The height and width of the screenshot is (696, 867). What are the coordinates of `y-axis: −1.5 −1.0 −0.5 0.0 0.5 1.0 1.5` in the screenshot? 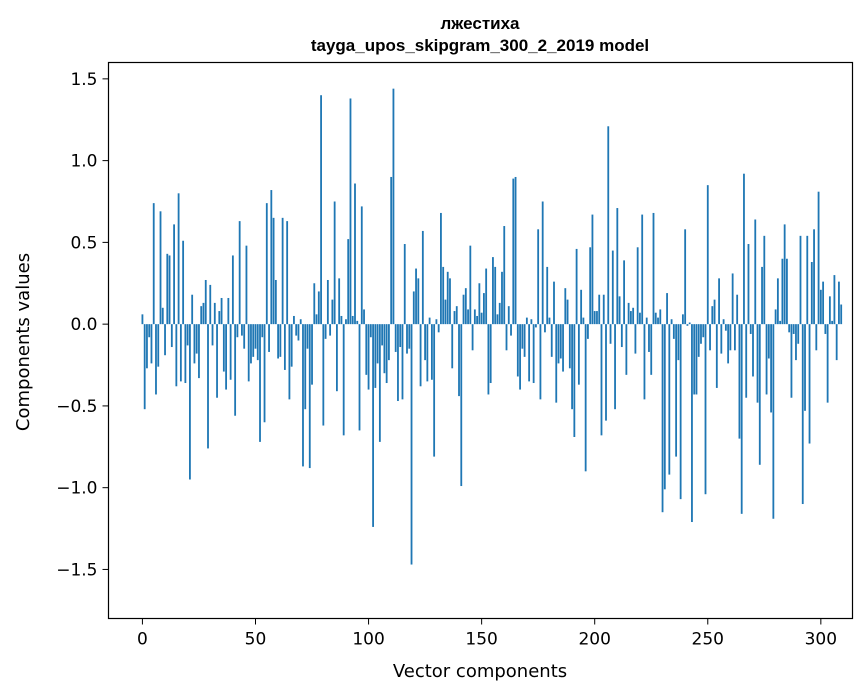 It's located at (82, 325).